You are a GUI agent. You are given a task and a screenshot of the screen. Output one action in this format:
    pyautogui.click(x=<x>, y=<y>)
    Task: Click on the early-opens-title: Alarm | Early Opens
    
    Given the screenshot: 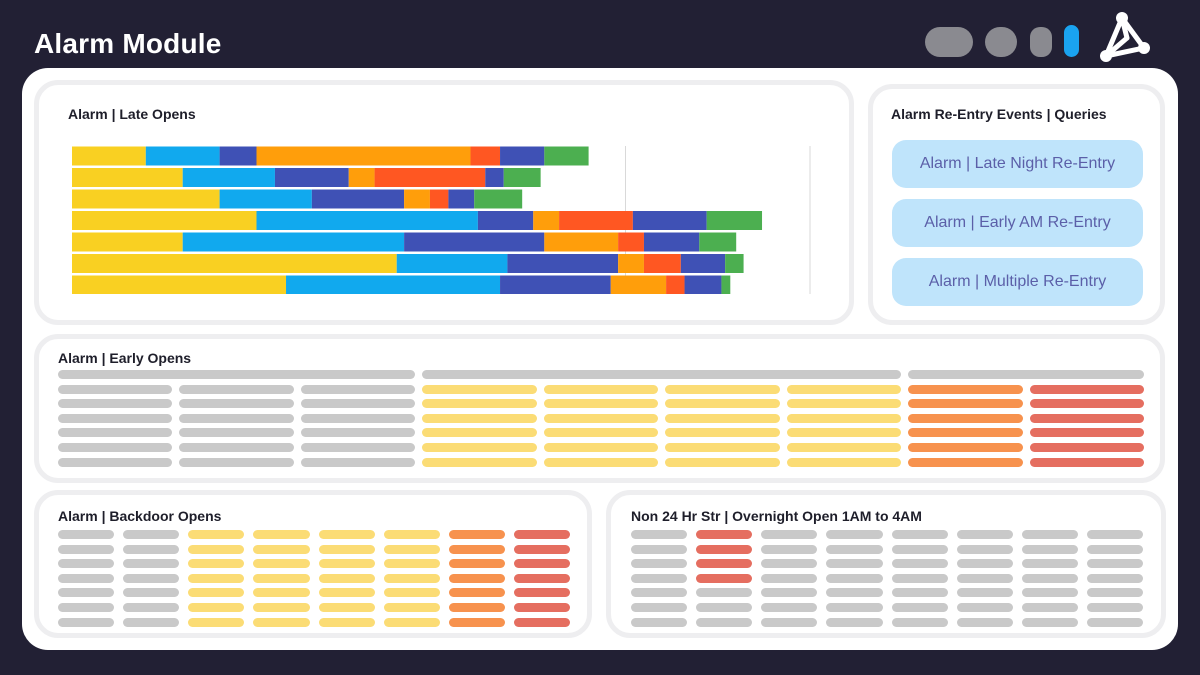 What is the action you would take?
    pyautogui.click(x=125, y=358)
    